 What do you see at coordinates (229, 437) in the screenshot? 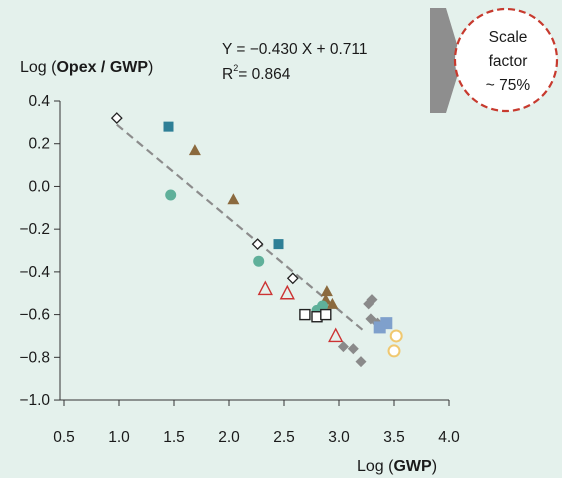
I see `x-tick-label: 2.0` at bounding box center [229, 437].